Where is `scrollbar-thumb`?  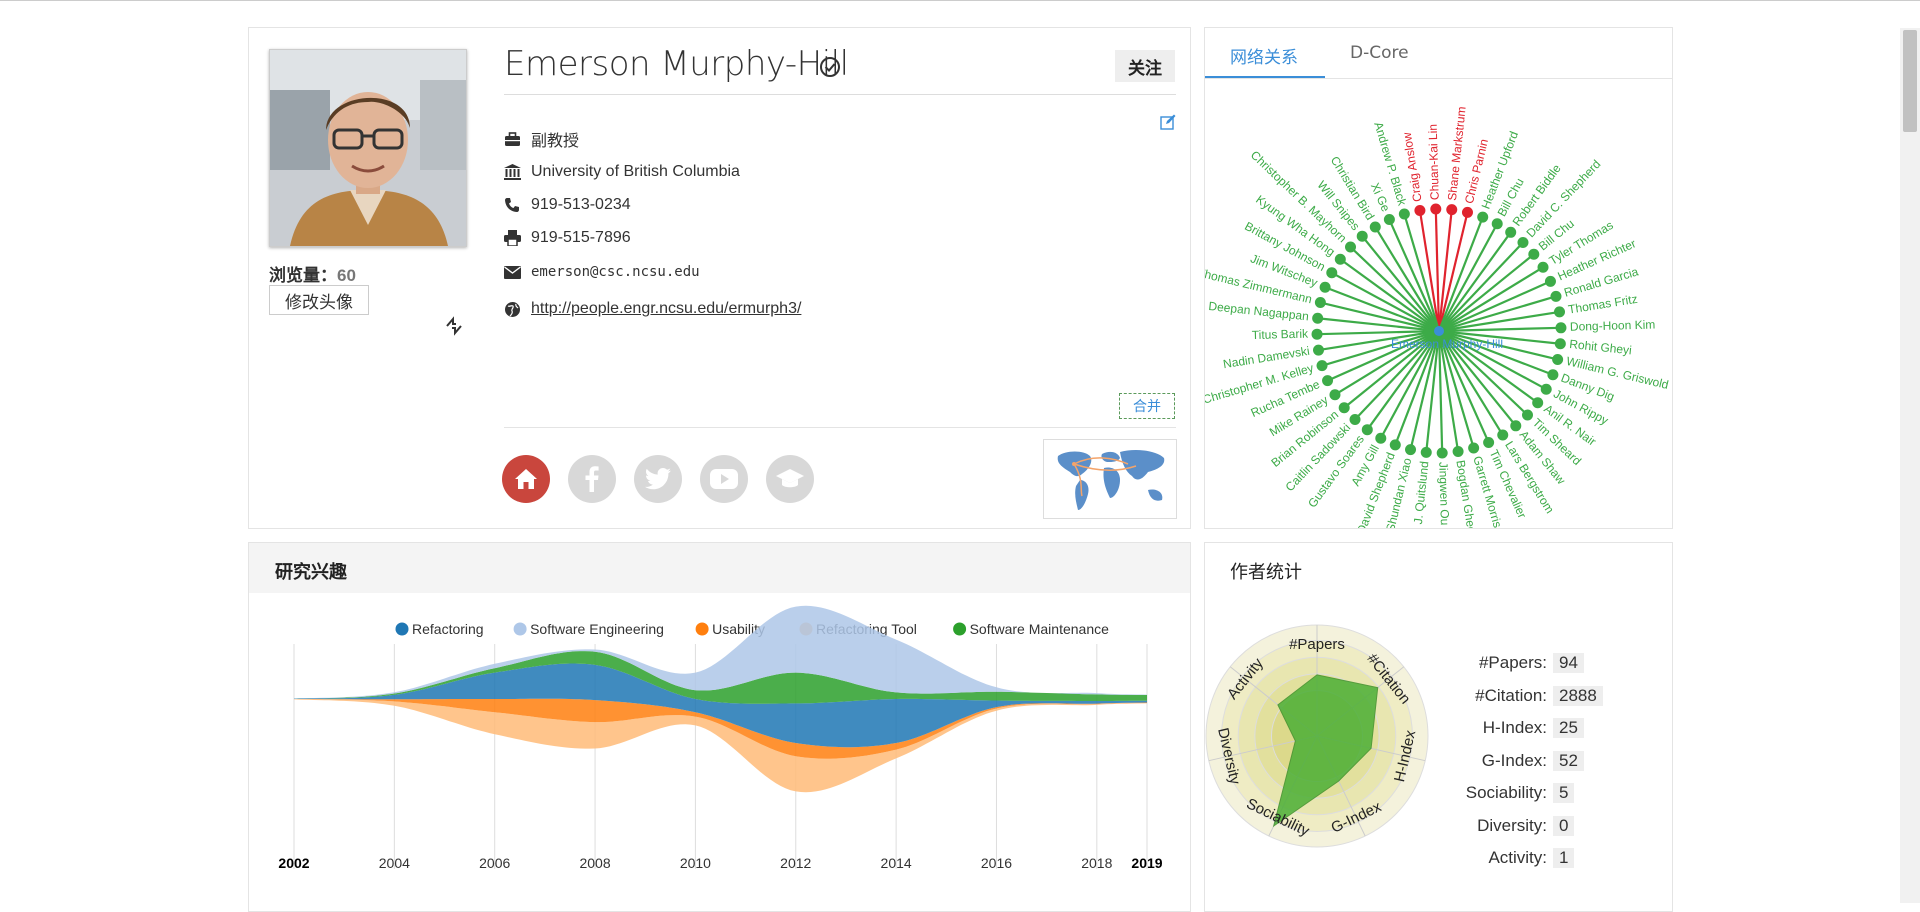
scrollbar-thumb is located at coordinates (1910, 81).